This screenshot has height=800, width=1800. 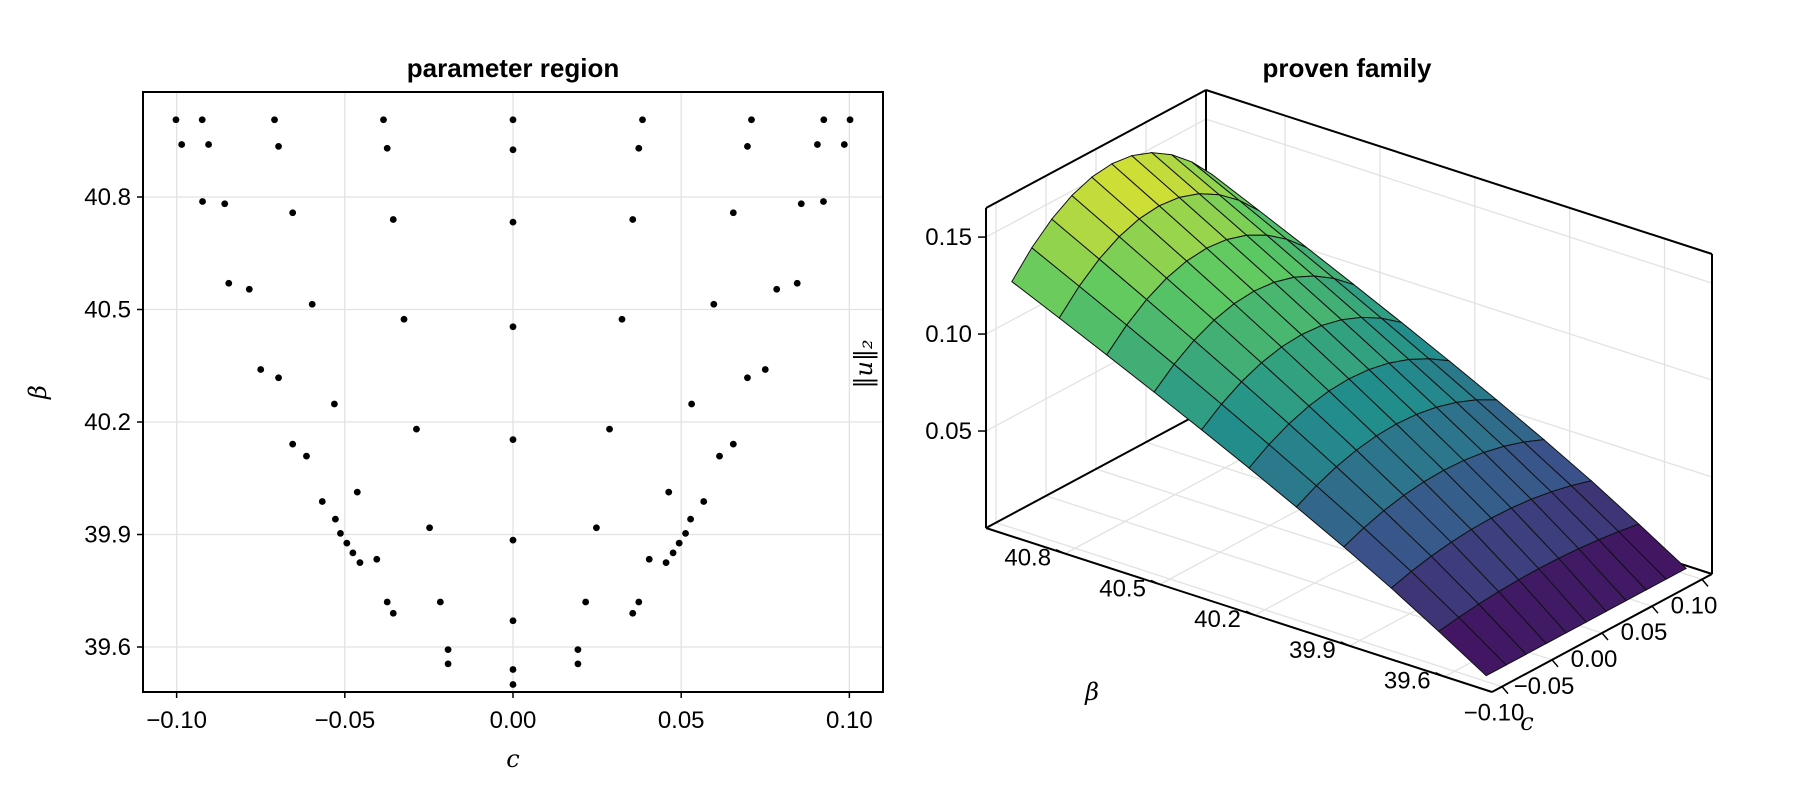 What do you see at coordinates (107, 535) in the screenshot?
I see `y-tick-label: 39.9` at bounding box center [107, 535].